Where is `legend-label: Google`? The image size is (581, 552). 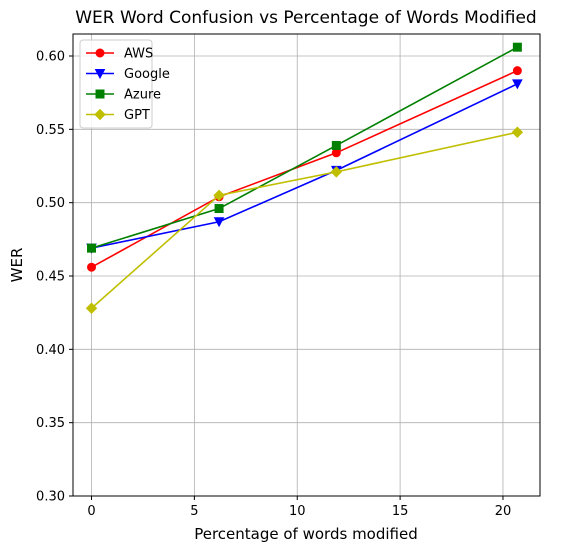
legend-label: Google is located at coordinates (147, 74).